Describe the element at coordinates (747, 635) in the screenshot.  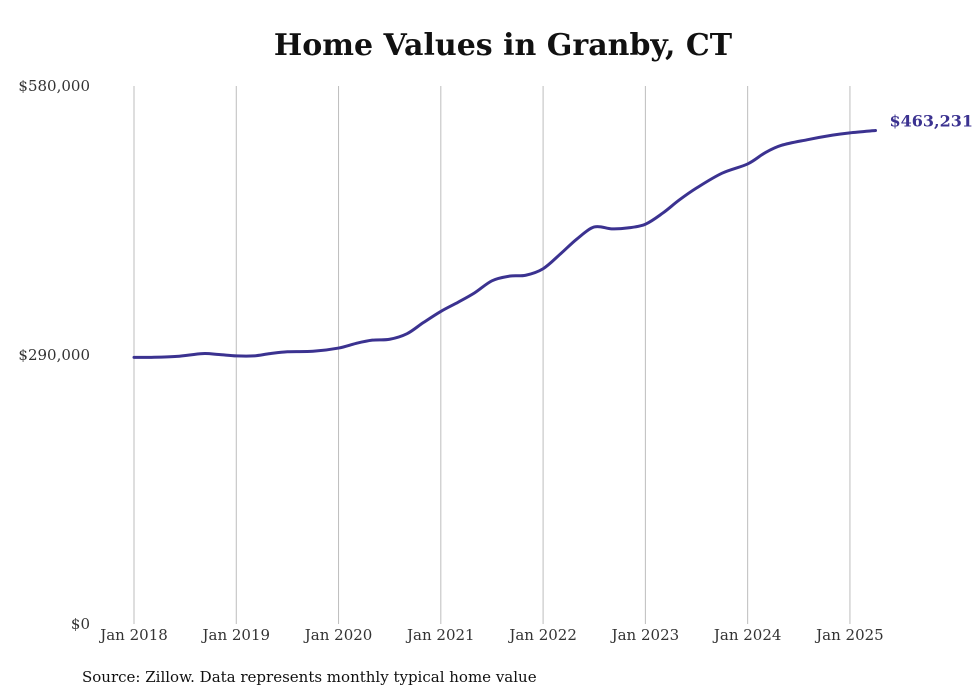
I see `x-tick-label: Jan 2024` at that location.